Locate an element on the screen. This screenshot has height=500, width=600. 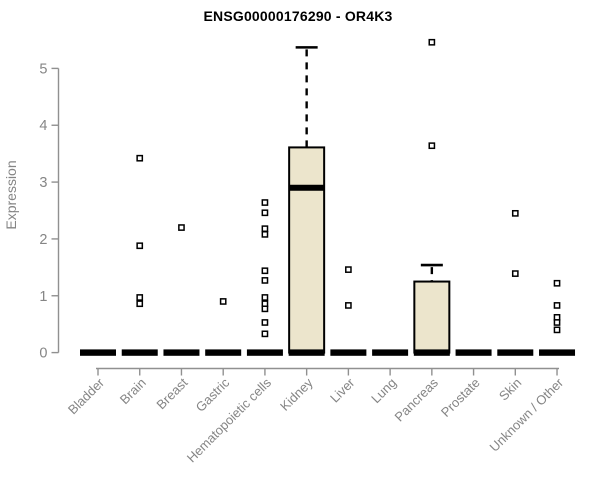
x-tick-label-skin: Skin is located at coordinates (510, 389).